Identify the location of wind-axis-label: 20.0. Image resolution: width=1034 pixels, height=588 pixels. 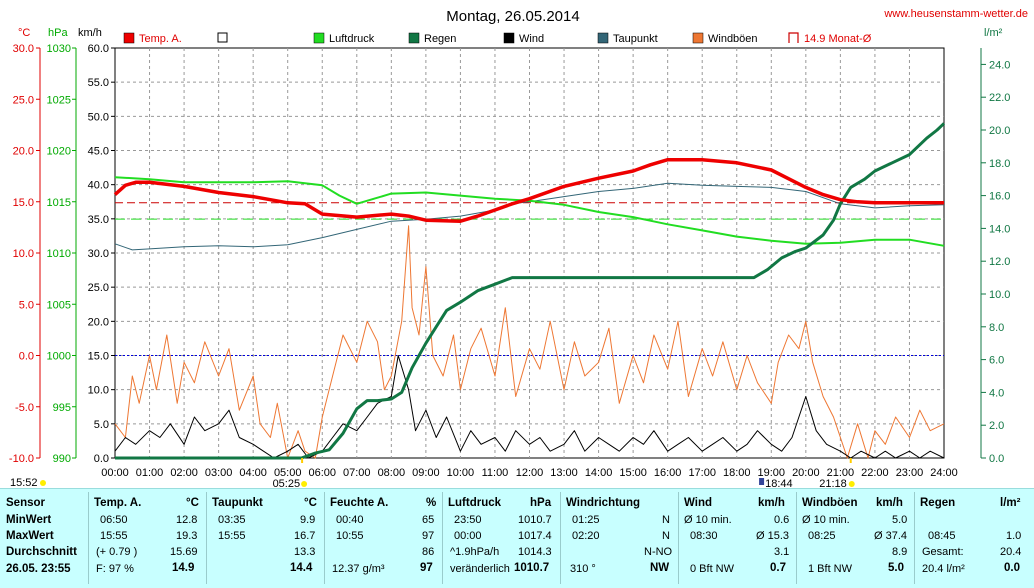
(98, 322).